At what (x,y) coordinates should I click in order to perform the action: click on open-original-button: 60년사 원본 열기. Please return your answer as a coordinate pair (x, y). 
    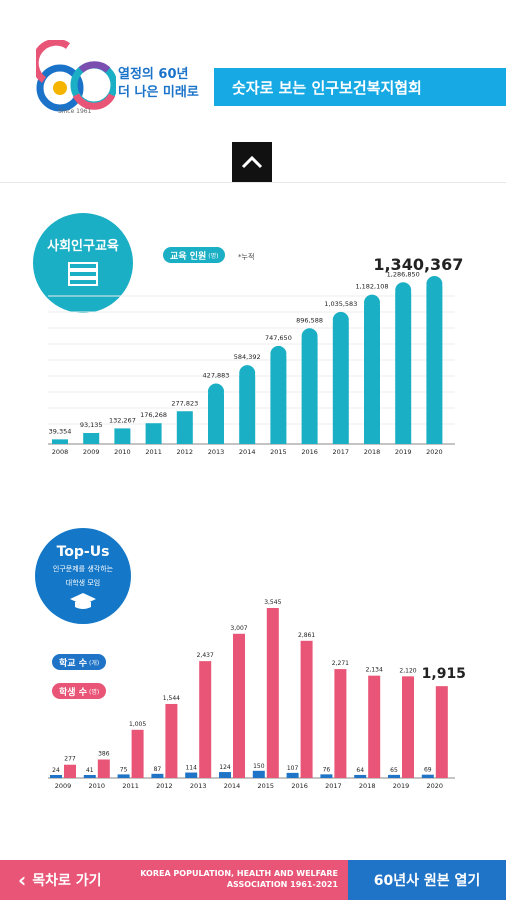
    Looking at the image, I should click on (427, 880).